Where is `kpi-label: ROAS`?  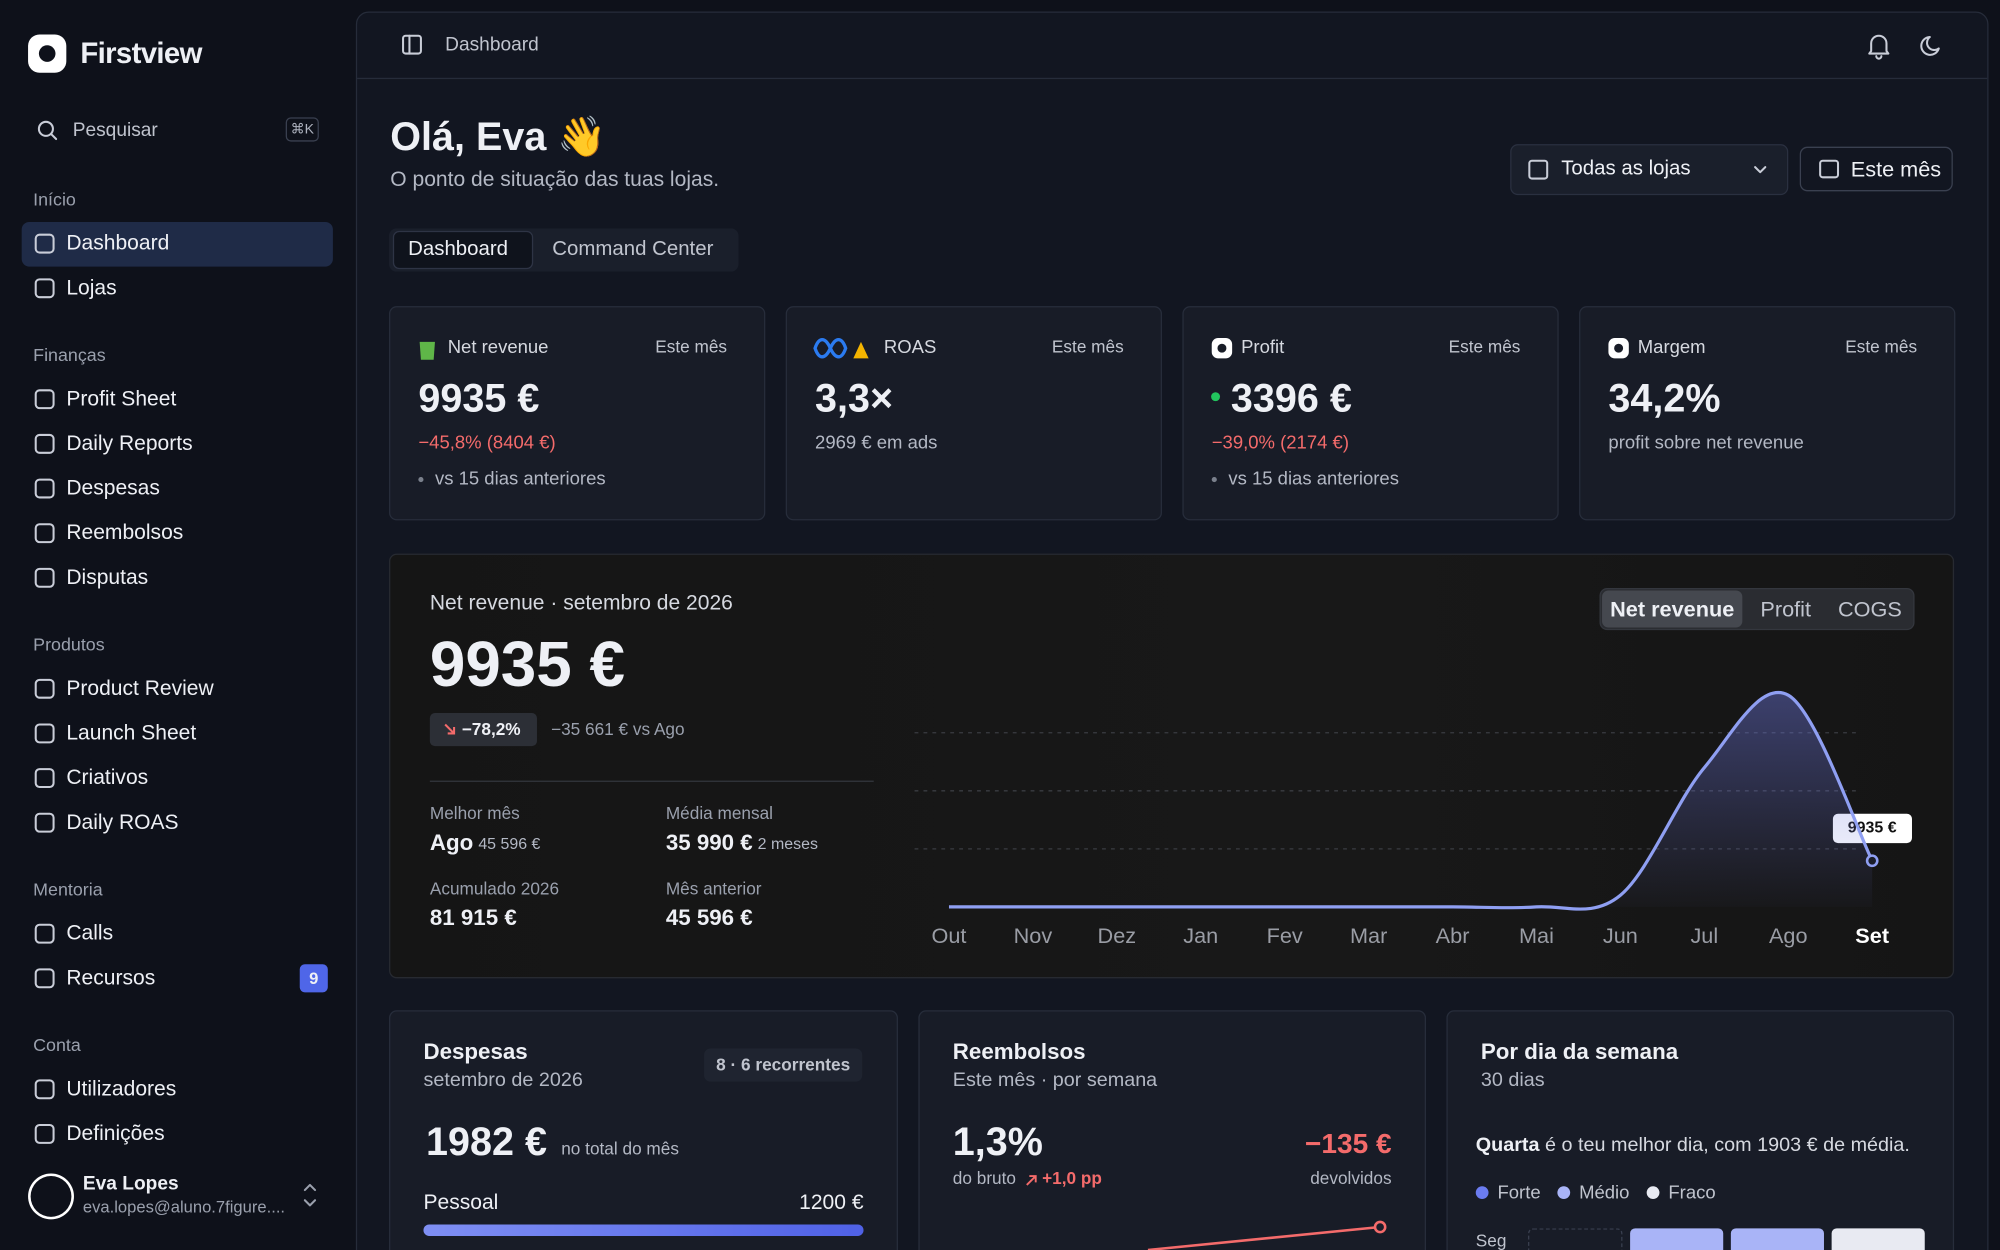 kpi-label: ROAS is located at coordinates (910, 348).